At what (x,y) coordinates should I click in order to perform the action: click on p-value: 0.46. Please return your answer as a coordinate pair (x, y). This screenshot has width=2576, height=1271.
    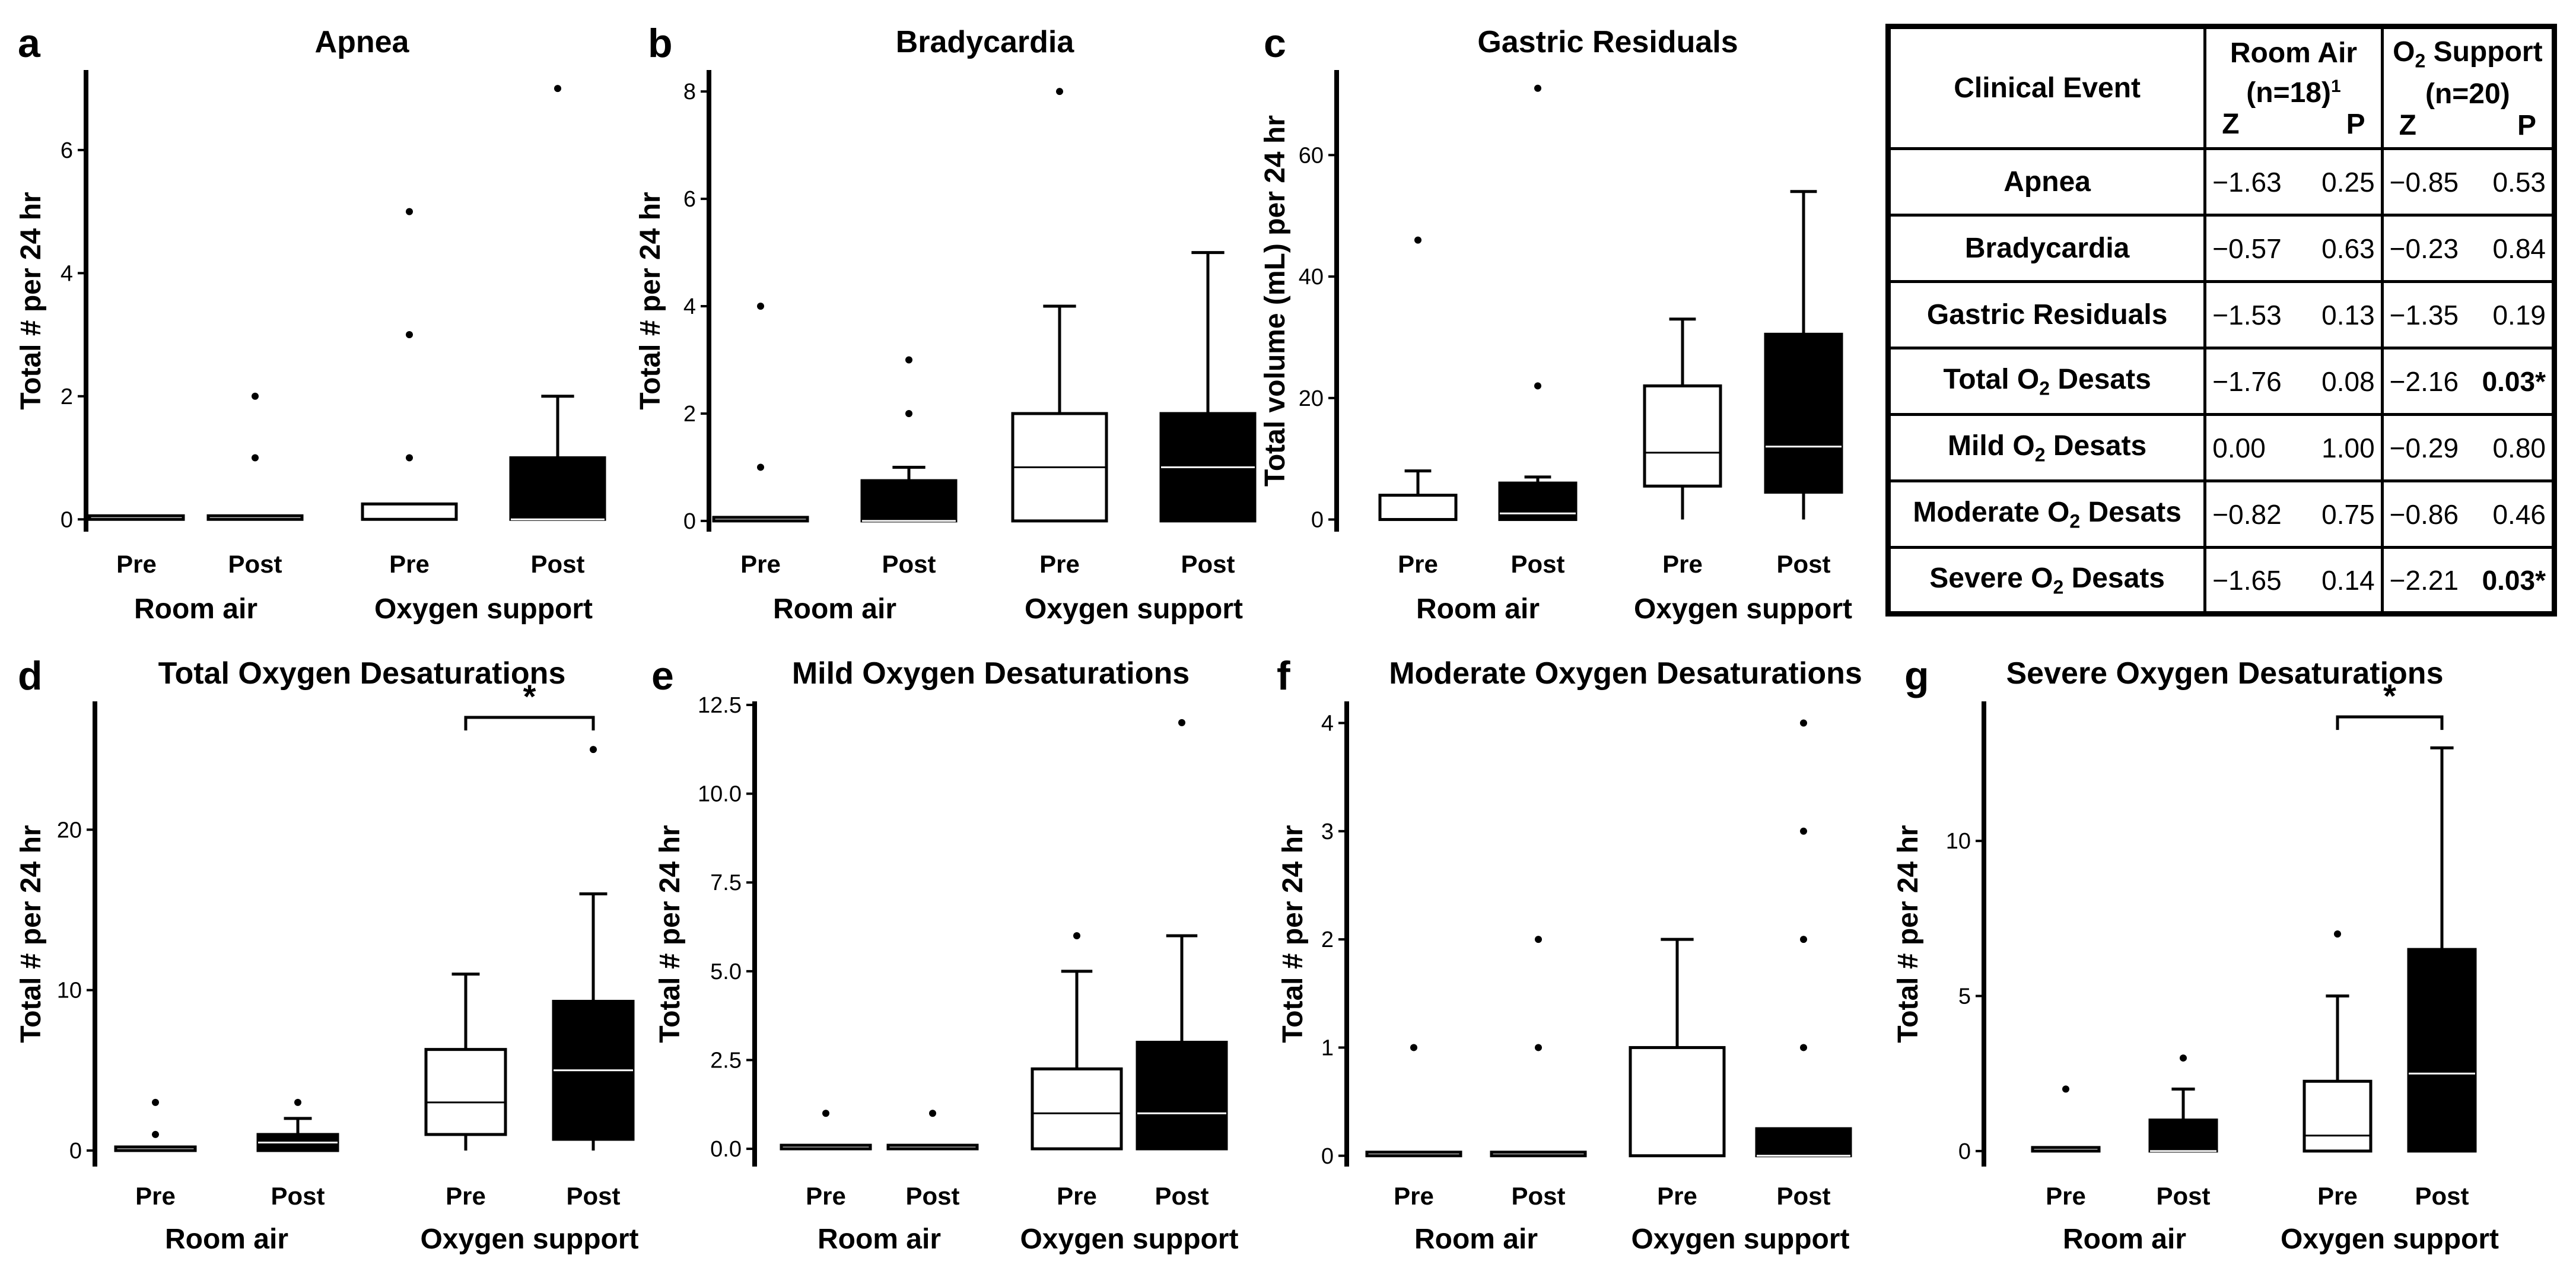
    Looking at the image, I should click on (2519, 514).